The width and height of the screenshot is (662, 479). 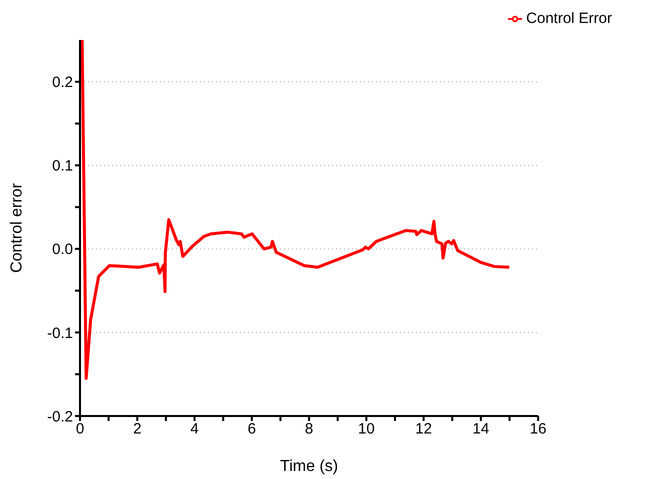 What do you see at coordinates (80, 429) in the screenshot?
I see `x-tick-label: 0` at bounding box center [80, 429].